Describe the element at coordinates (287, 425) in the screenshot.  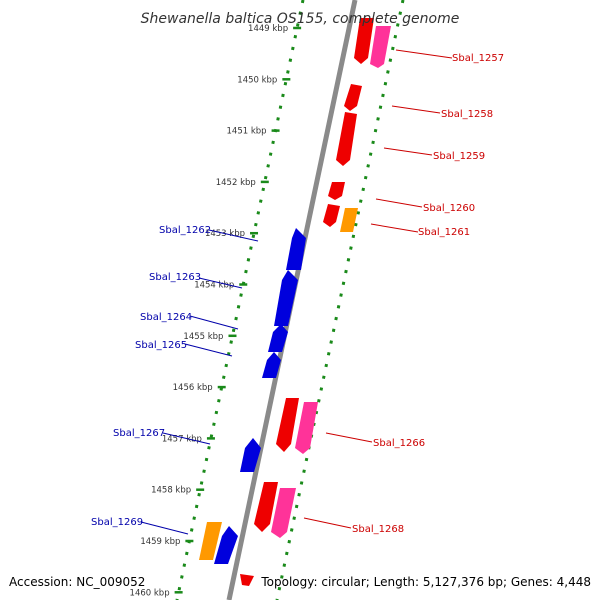
I see `gene-sbal-1266a` at that location.